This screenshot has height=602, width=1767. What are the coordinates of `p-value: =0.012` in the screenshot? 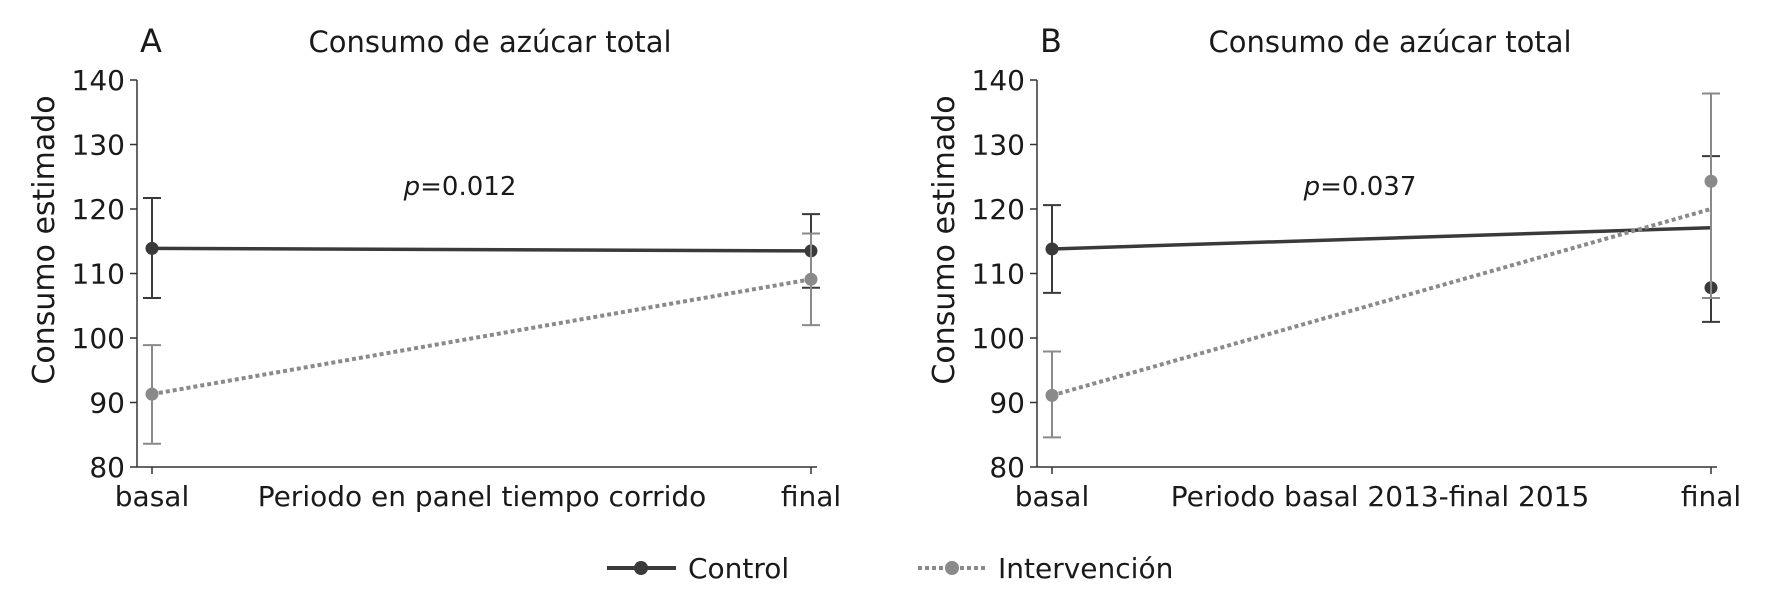 It's located at (468, 187).